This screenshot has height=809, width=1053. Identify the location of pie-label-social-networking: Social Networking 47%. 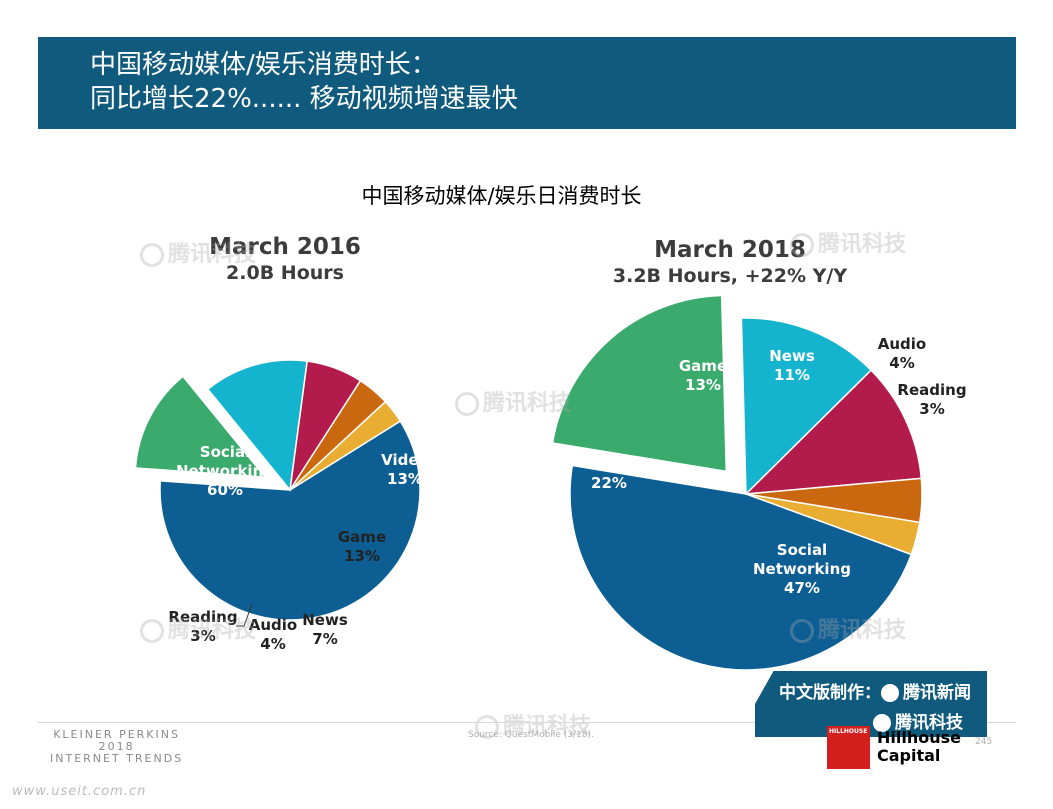
(802, 569).